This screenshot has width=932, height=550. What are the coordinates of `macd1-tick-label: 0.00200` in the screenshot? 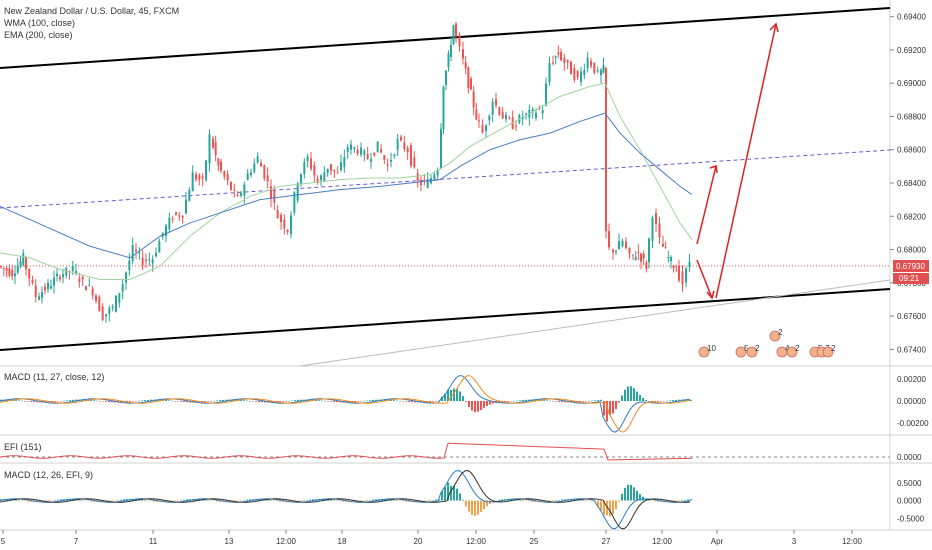 It's located at (911, 379).